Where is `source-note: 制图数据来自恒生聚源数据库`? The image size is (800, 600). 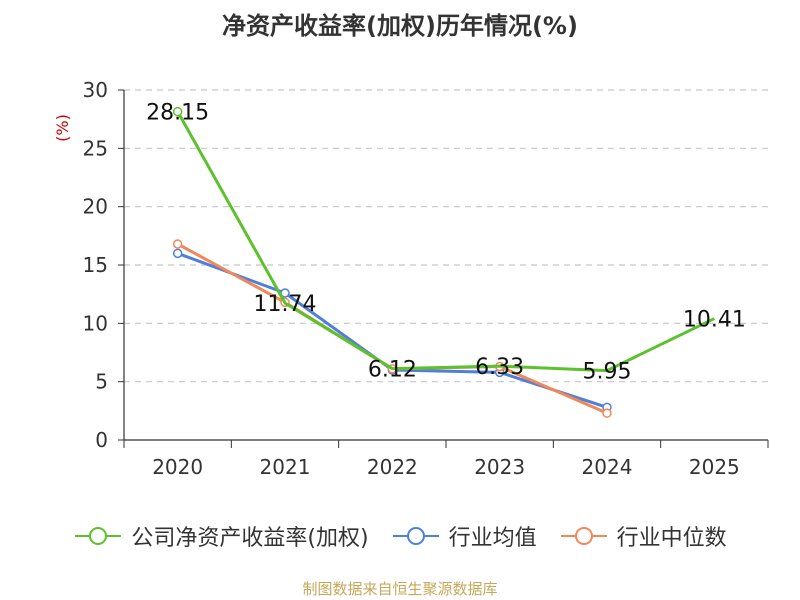 source-note: 制图数据来自恒生聚源数据库 is located at coordinates (400, 589).